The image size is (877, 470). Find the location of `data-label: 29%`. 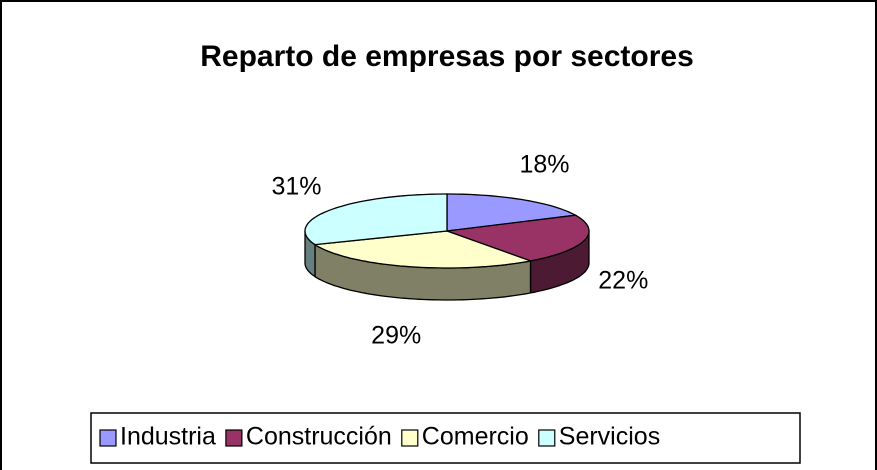

data-label: 29% is located at coordinates (396, 336).